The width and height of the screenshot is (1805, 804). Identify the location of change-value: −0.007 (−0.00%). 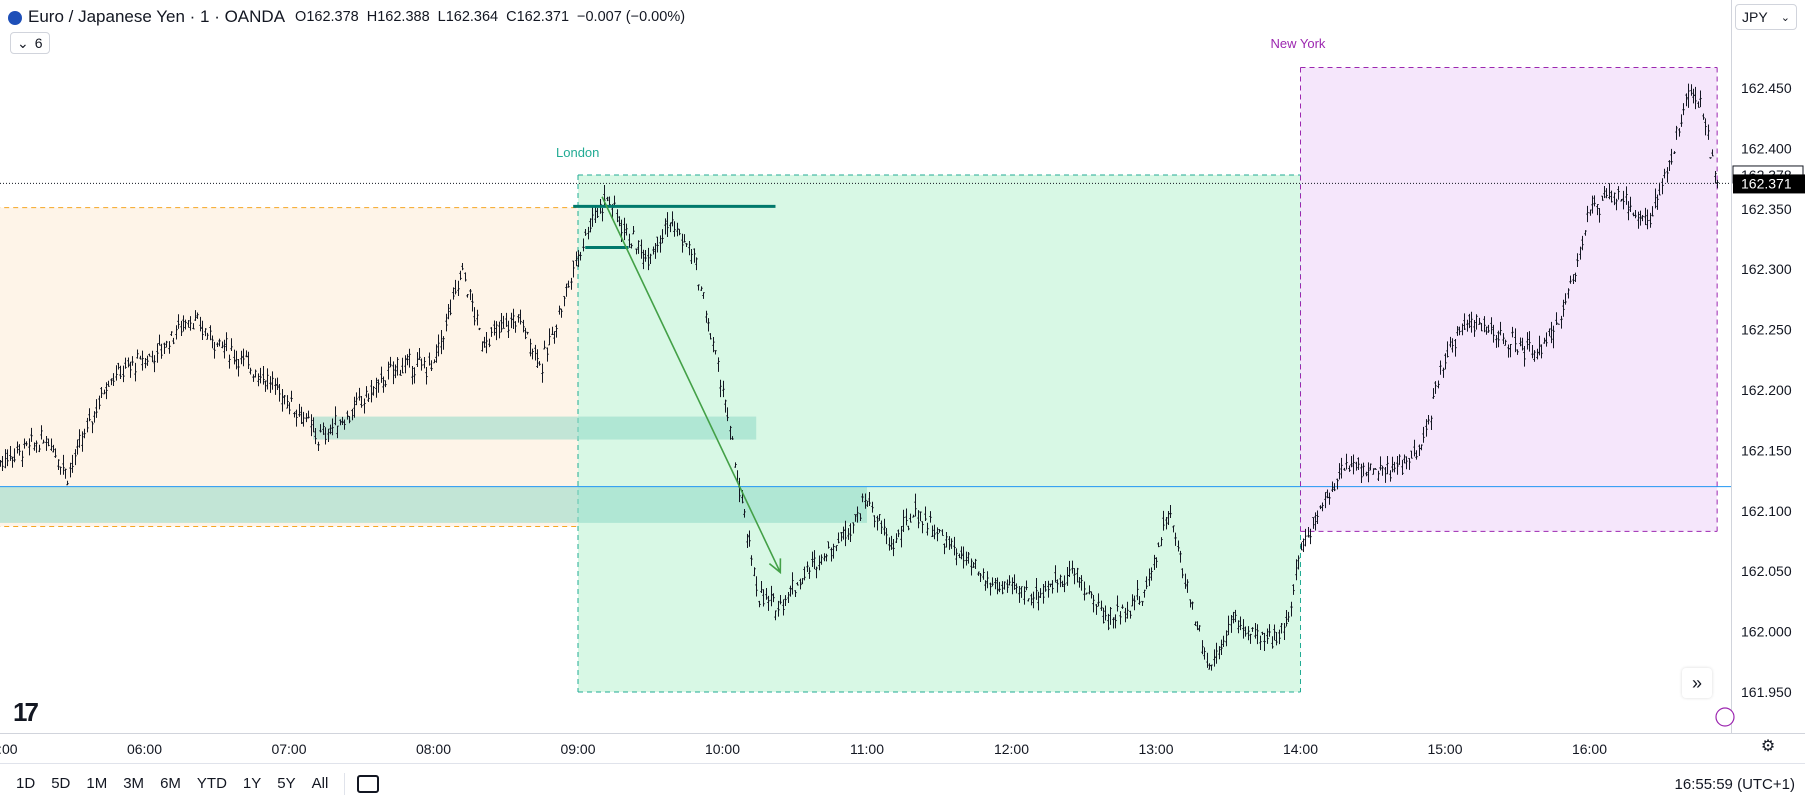
(631, 17).